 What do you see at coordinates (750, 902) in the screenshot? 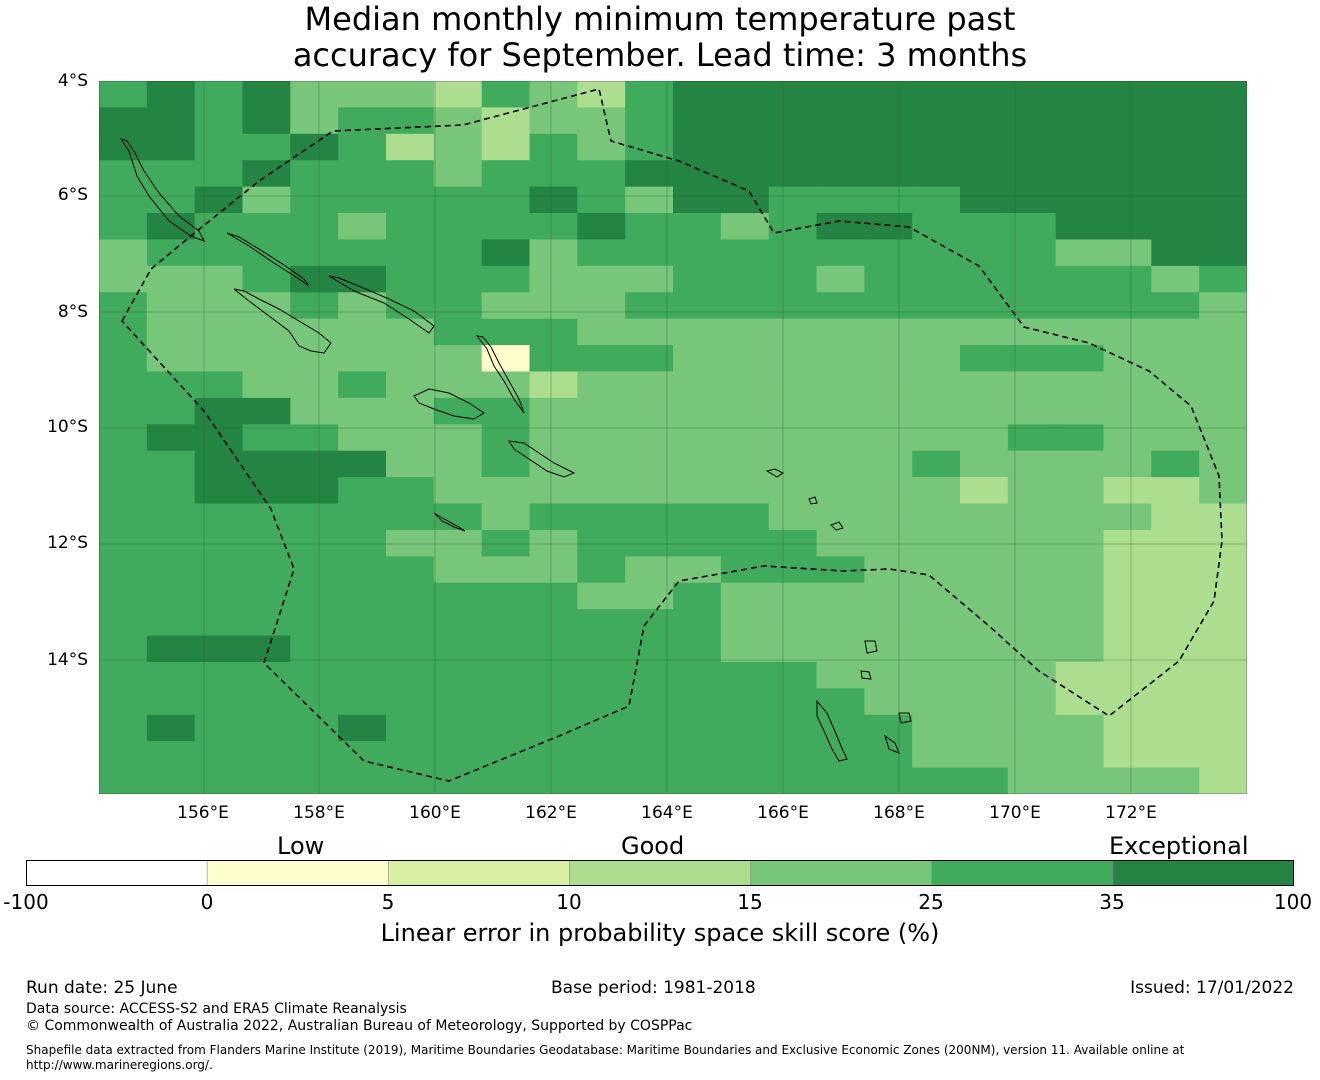
I see `legend-tick-15: 15` at bounding box center [750, 902].